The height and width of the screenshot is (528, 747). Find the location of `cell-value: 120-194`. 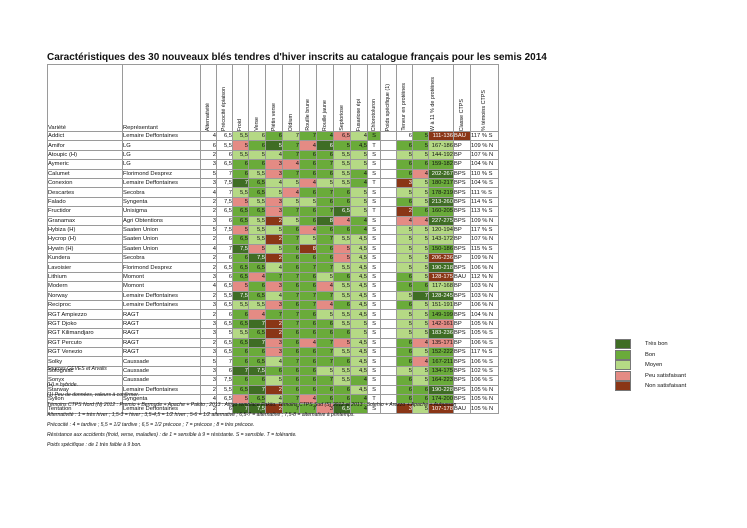

cell-value: 120-194 is located at coordinates (441, 230).